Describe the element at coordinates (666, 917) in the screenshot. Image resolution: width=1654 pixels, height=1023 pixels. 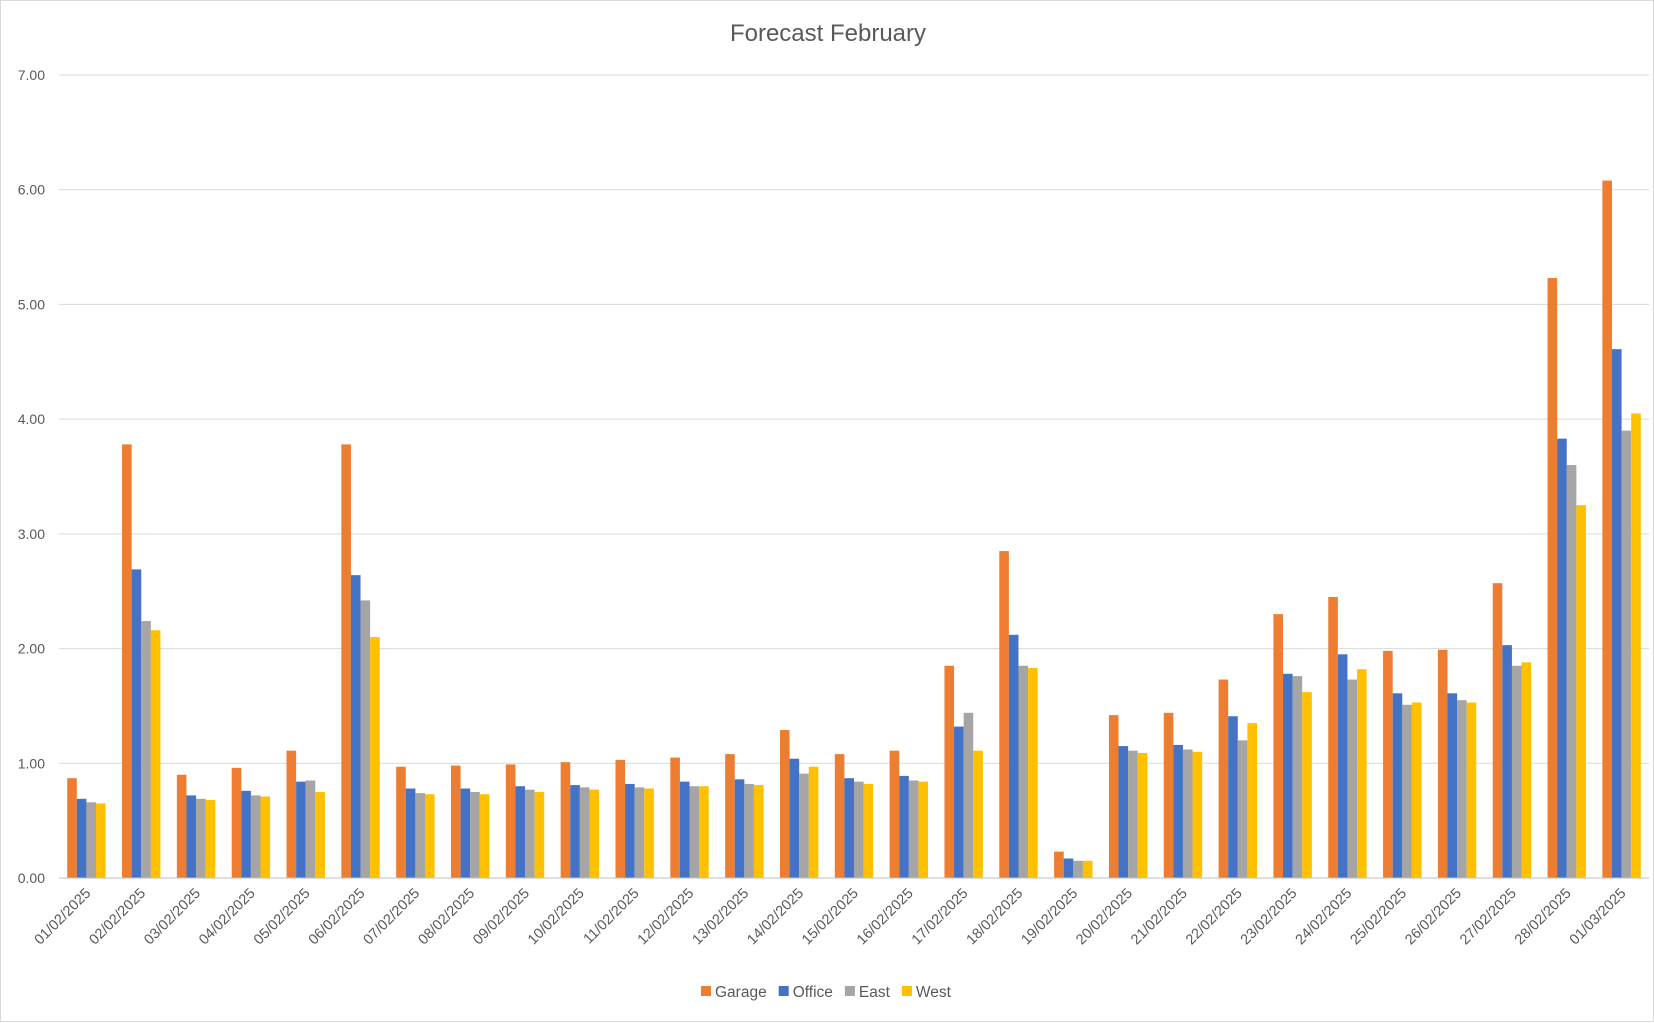
I see `x-tick-label: 12/02/2025` at that location.